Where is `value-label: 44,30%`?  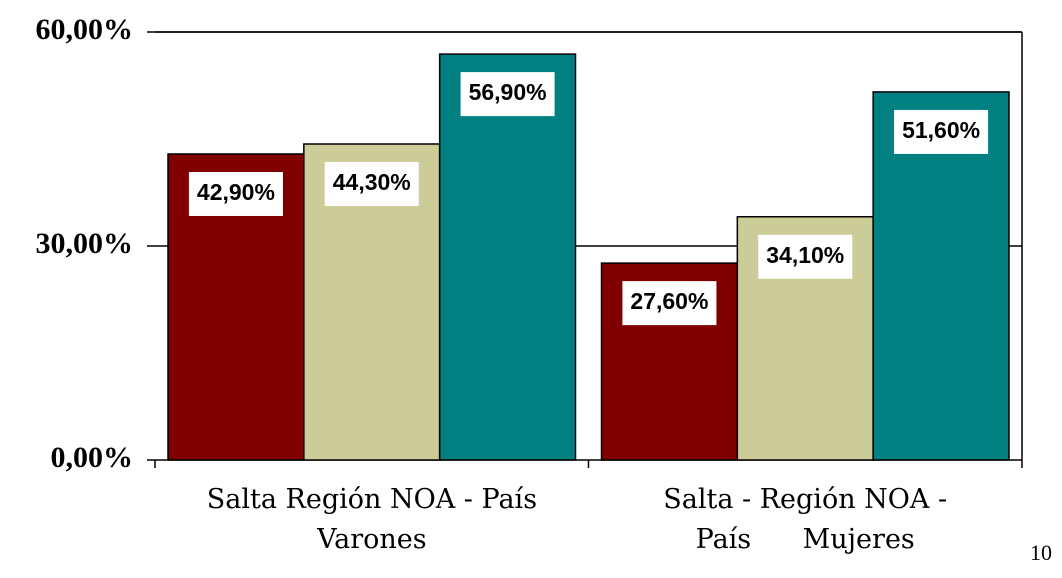 value-label: 44,30% is located at coordinates (372, 182).